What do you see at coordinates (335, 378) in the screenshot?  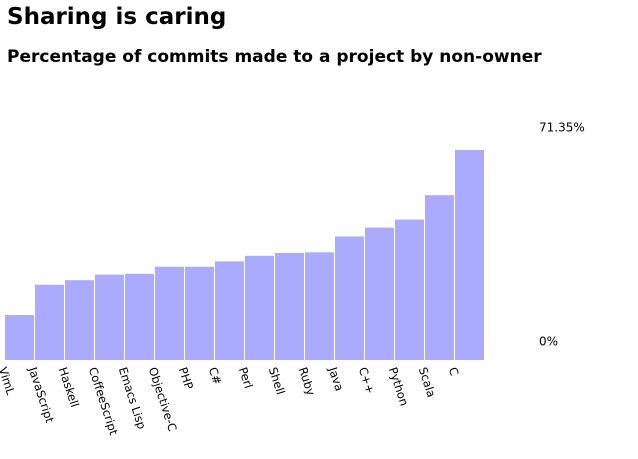 I see `x-tick-label: Java` at bounding box center [335, 378].